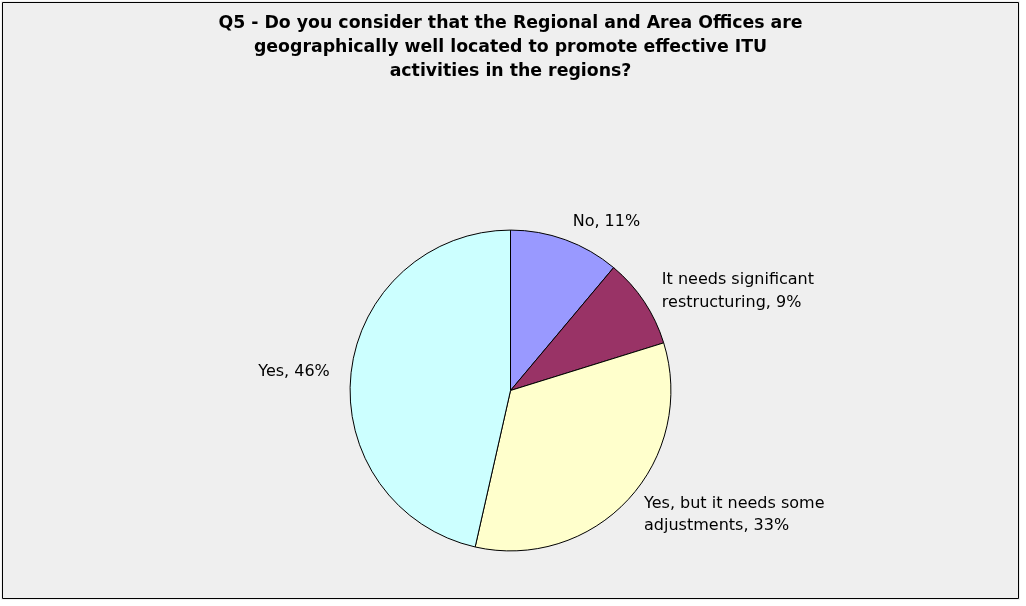  I want to click on slice-label: Yes, 46%, so click(293, 370).